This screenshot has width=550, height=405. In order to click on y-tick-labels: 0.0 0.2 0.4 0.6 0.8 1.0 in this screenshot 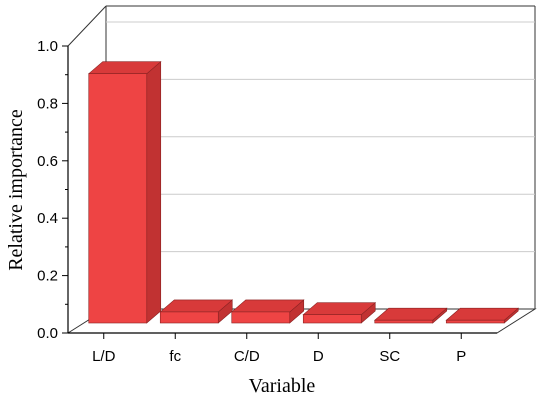, I will do `click(47, 190)`.